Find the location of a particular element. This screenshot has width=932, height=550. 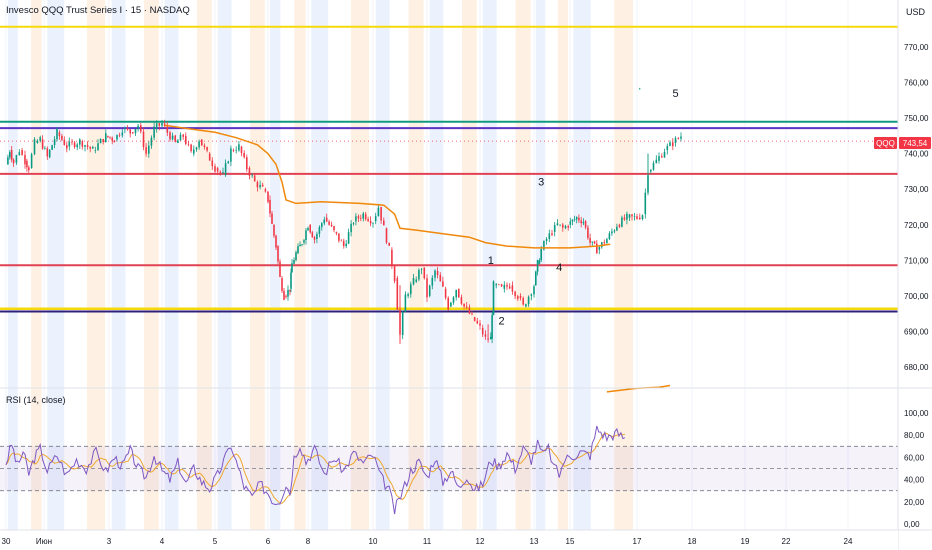

price-tag: QQQ 743,54 is located at coordinates (902, 143).